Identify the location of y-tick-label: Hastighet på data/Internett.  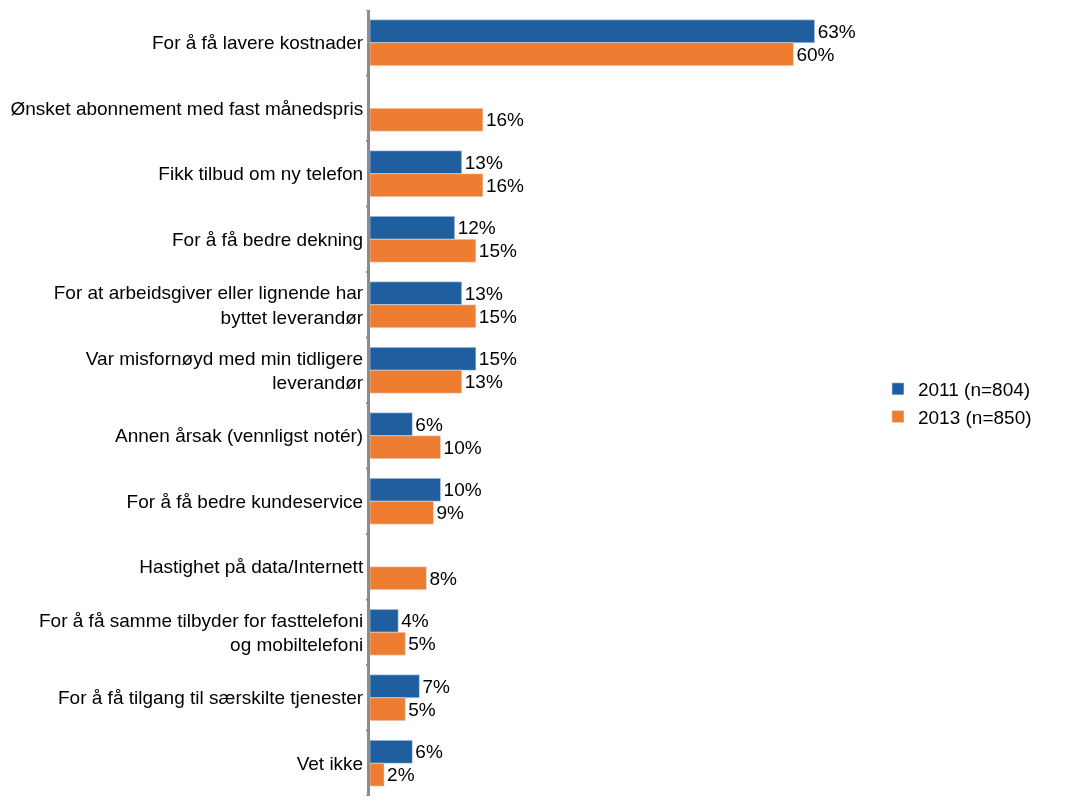
(251, 567).